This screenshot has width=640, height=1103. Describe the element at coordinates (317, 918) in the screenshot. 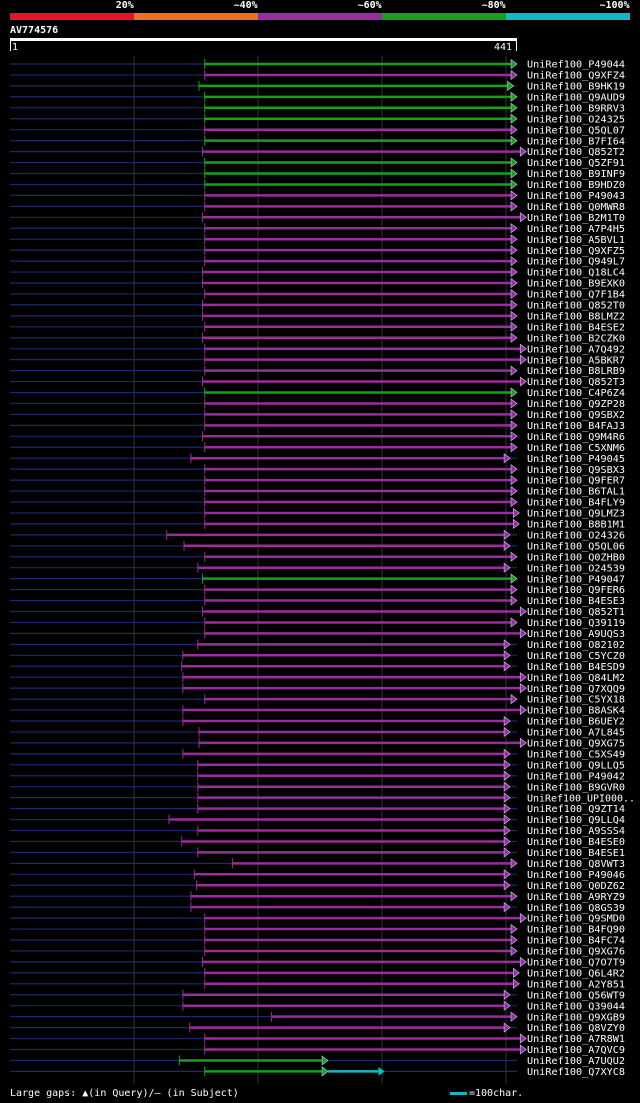

I see `hit-row: UniRef100_Q9SMD0` at that location.